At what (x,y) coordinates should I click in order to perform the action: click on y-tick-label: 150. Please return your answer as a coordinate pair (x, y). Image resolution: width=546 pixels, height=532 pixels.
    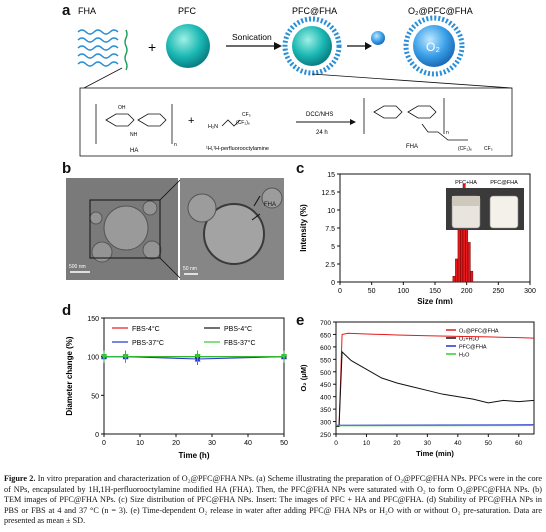
    Looking at the image, I should click on (93, 319).